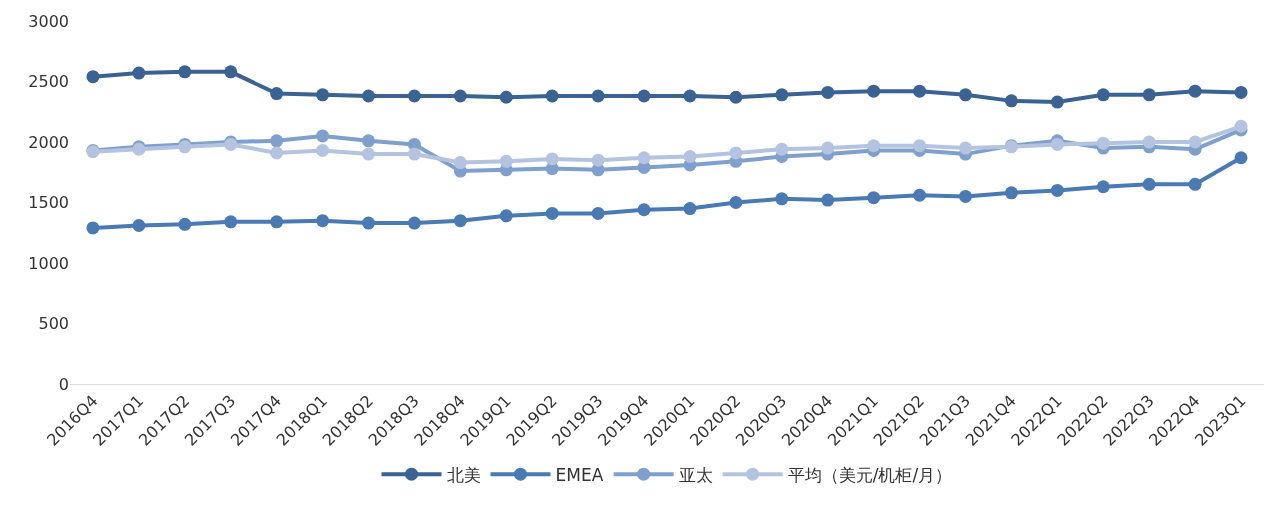 Image resolution: width=1284 pixels, height=505 pixels. I want to click on legend-label: 北美, so click(463, 474).